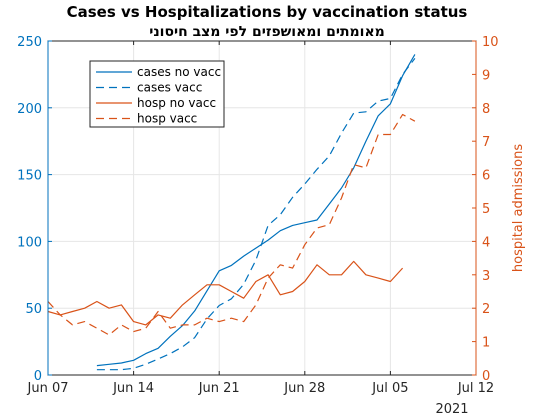 The width and height of the screenshot is (535, 420). Describe the element at coordinates (486, 242) in the screenshot. I see `y-tick-label-right: 4` at that location.